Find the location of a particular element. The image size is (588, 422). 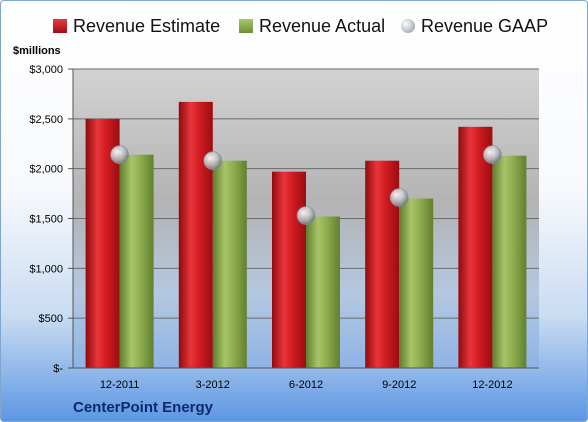

actual-swatch is located at coordinates (246, 26).